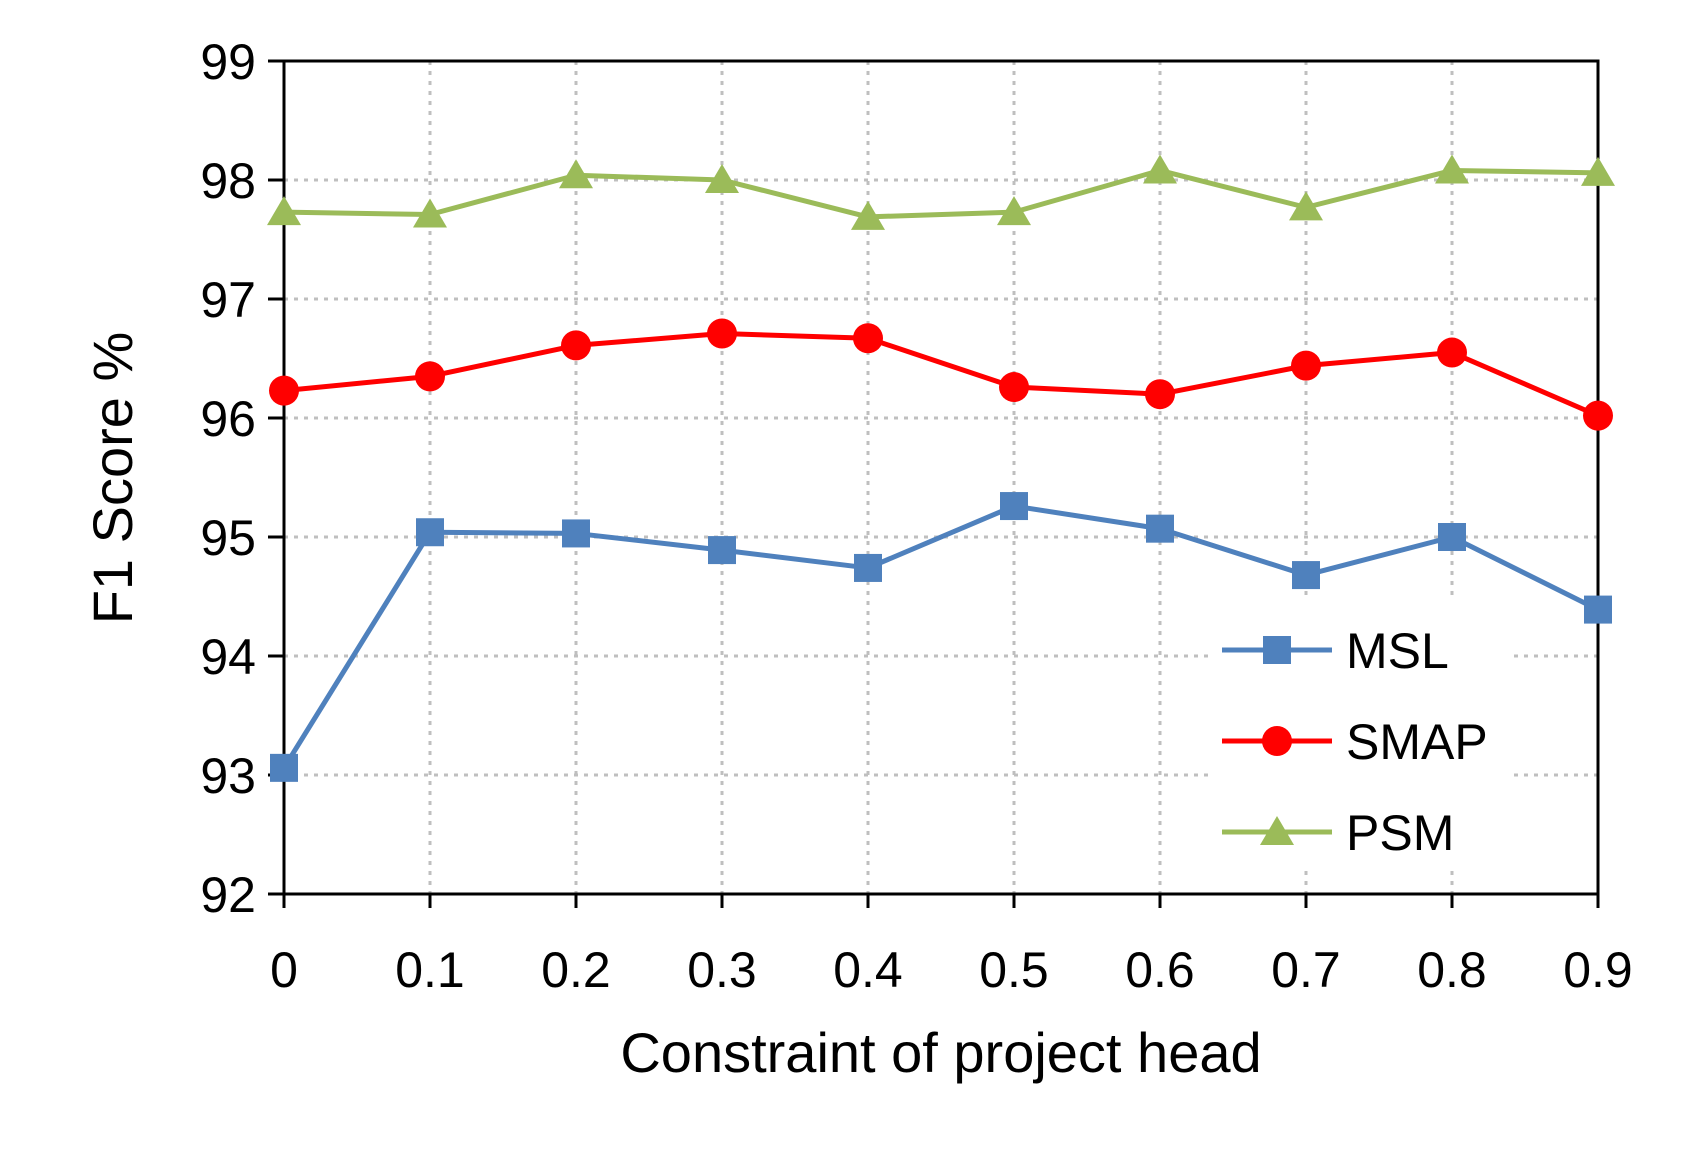  I want to click on y-tick-label: 97, so click(228, 300).